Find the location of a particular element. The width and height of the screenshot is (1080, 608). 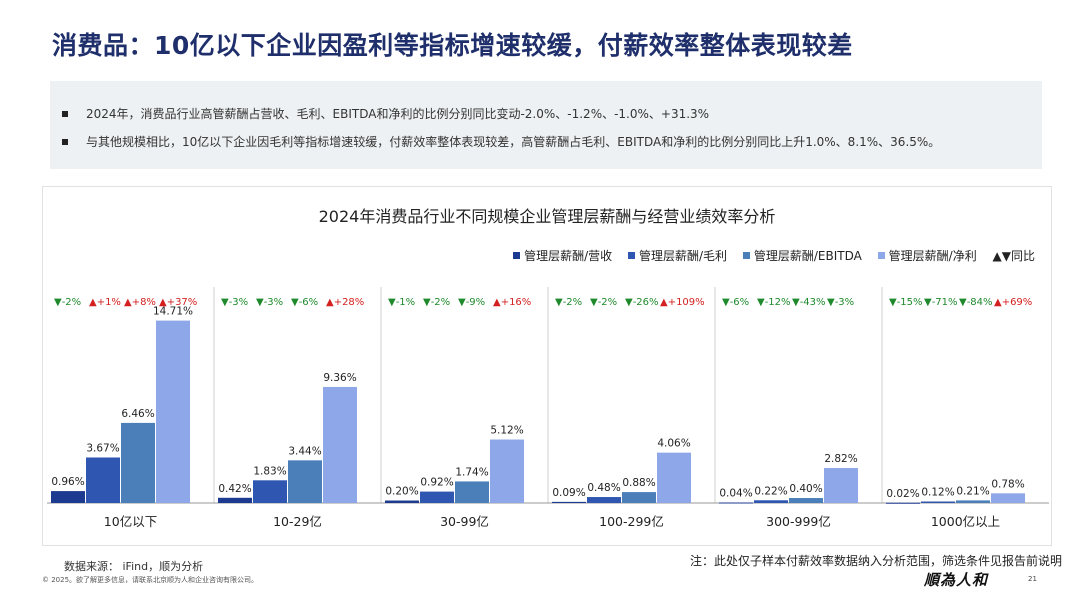

chart-title: 2024年消费品行业不同规模企业管理层薪酬与经营业绩效率分析 is located at coordinates (547, 216).